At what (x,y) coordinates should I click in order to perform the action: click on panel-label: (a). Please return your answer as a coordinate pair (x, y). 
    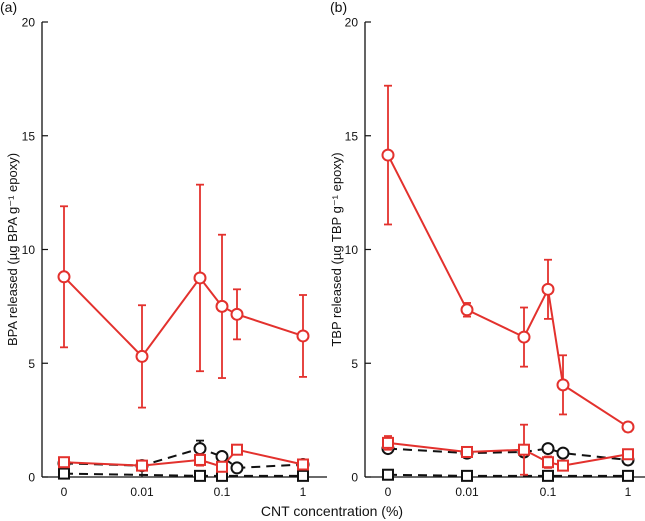
    Looking at the image, I should click on (8, 7).